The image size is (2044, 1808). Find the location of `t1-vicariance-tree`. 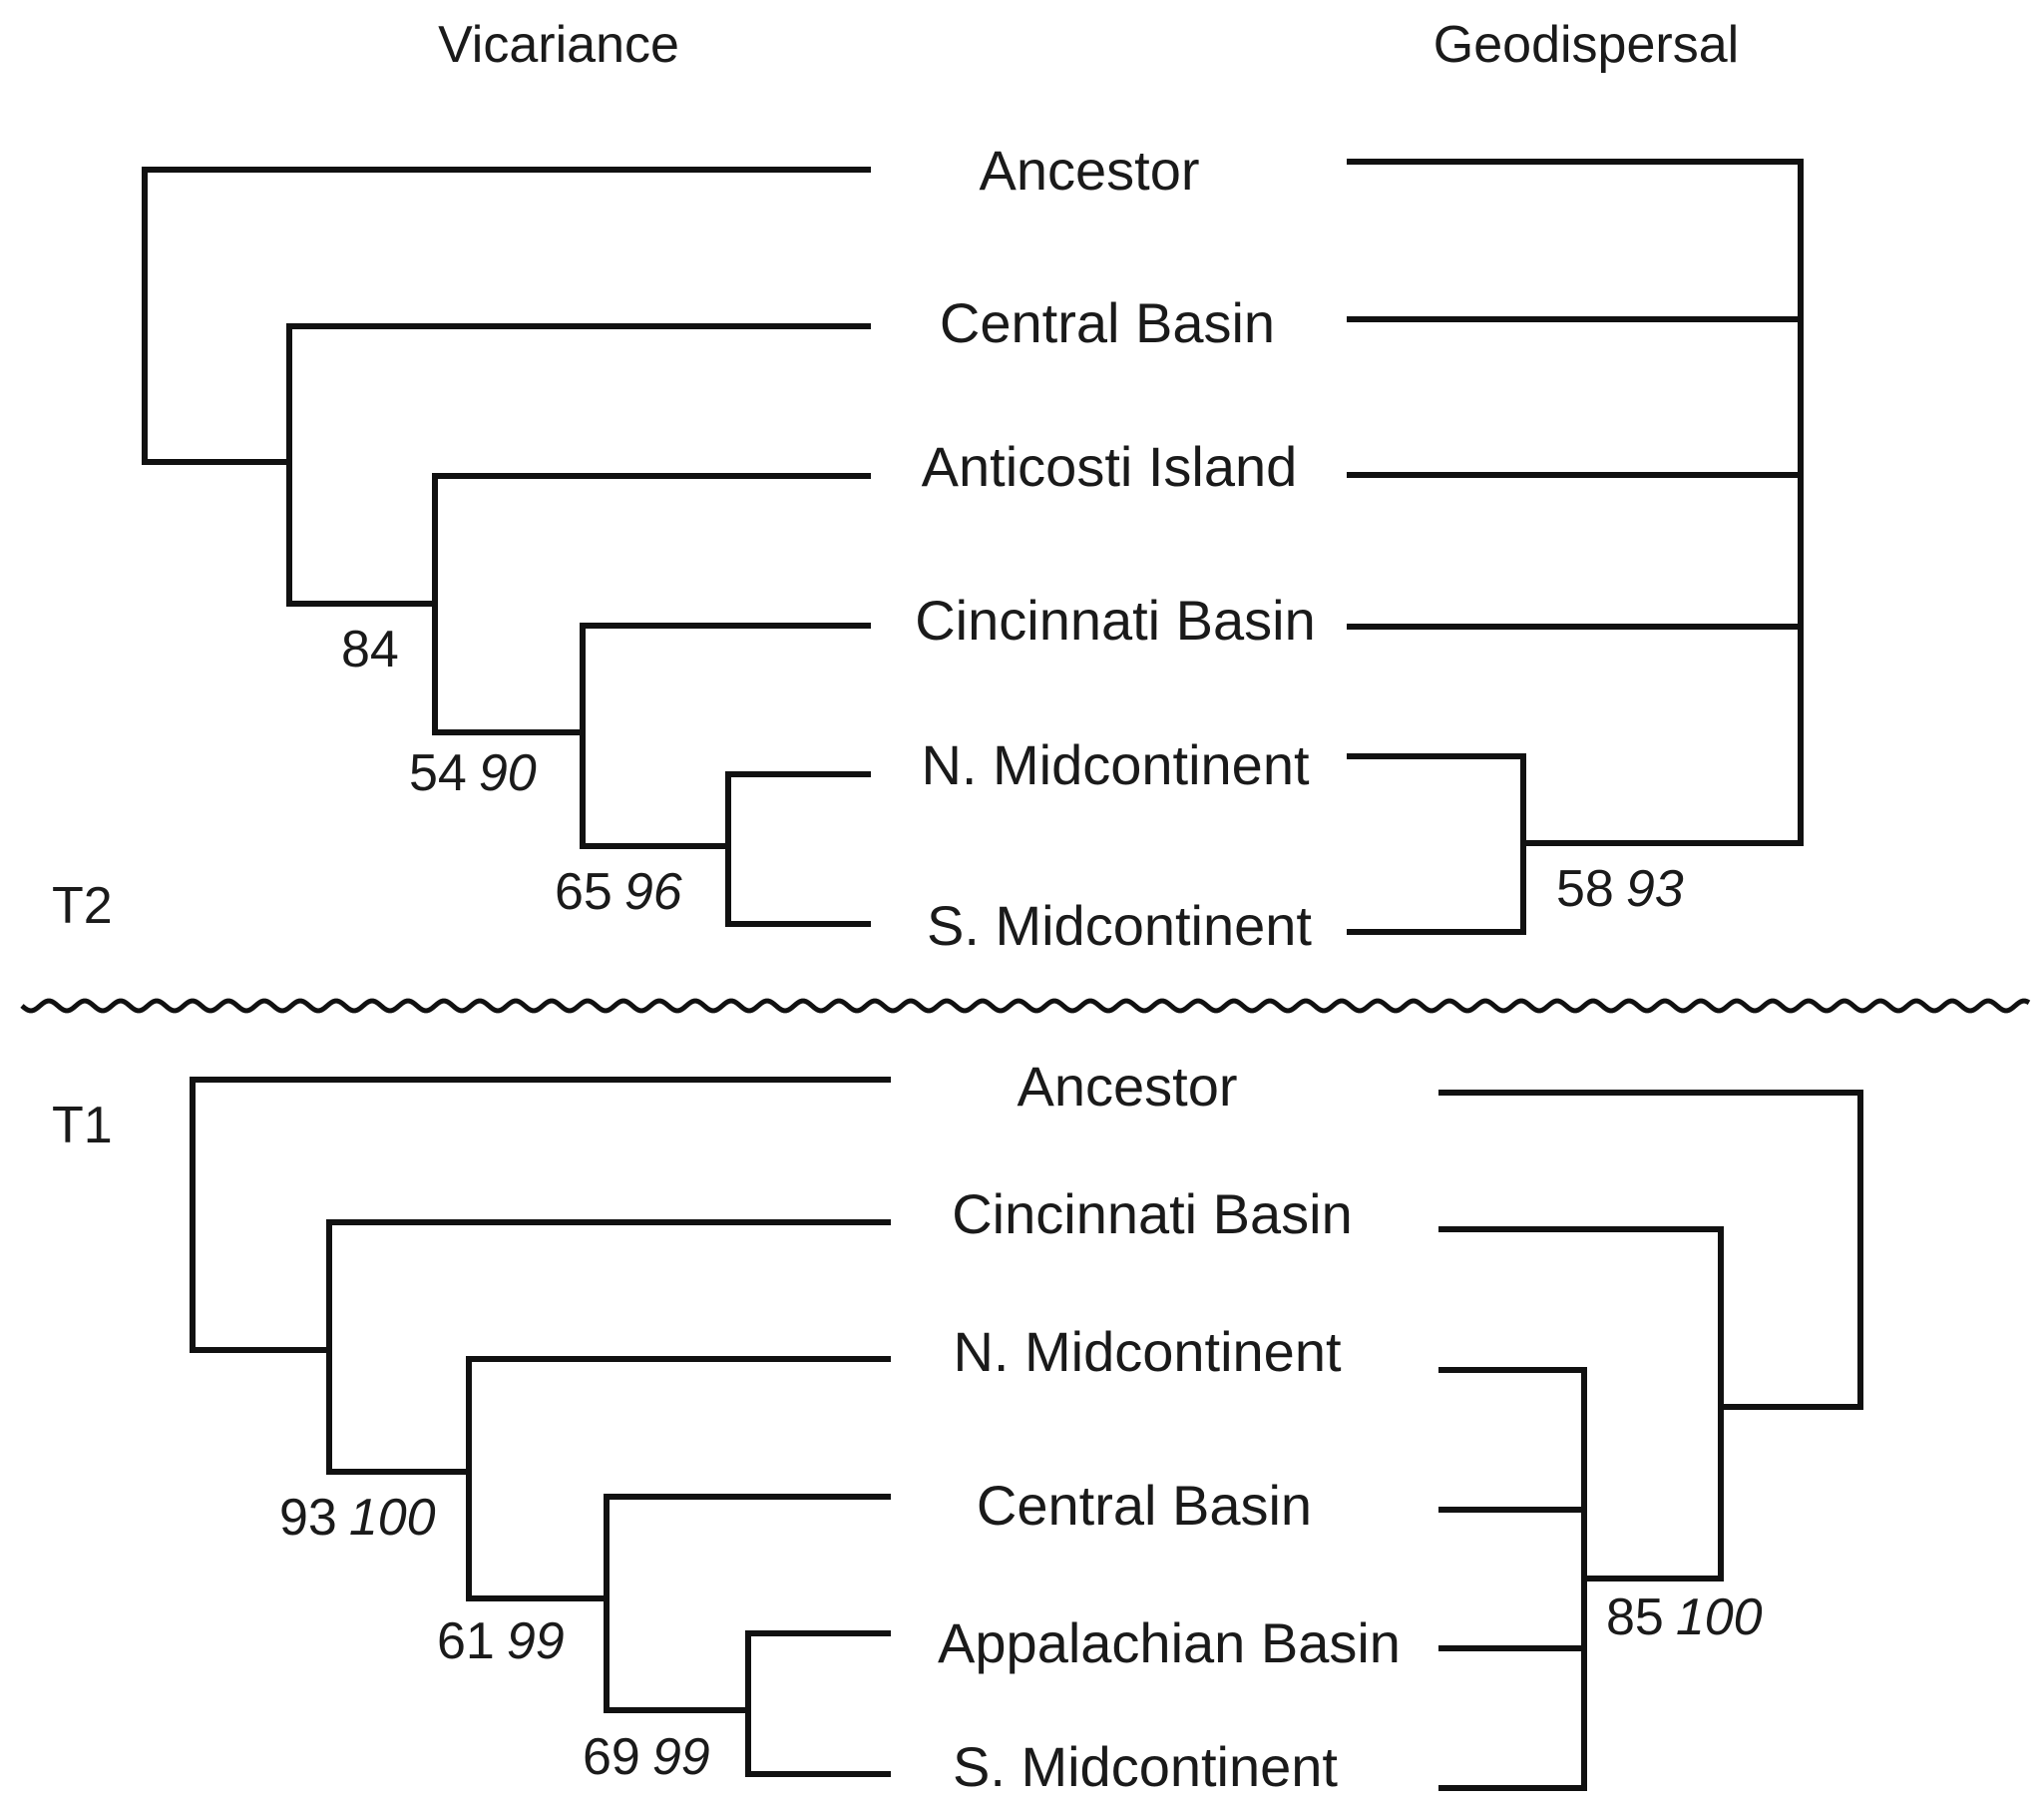

t1-vicariance-tree is located at coordinates (540, 1427).